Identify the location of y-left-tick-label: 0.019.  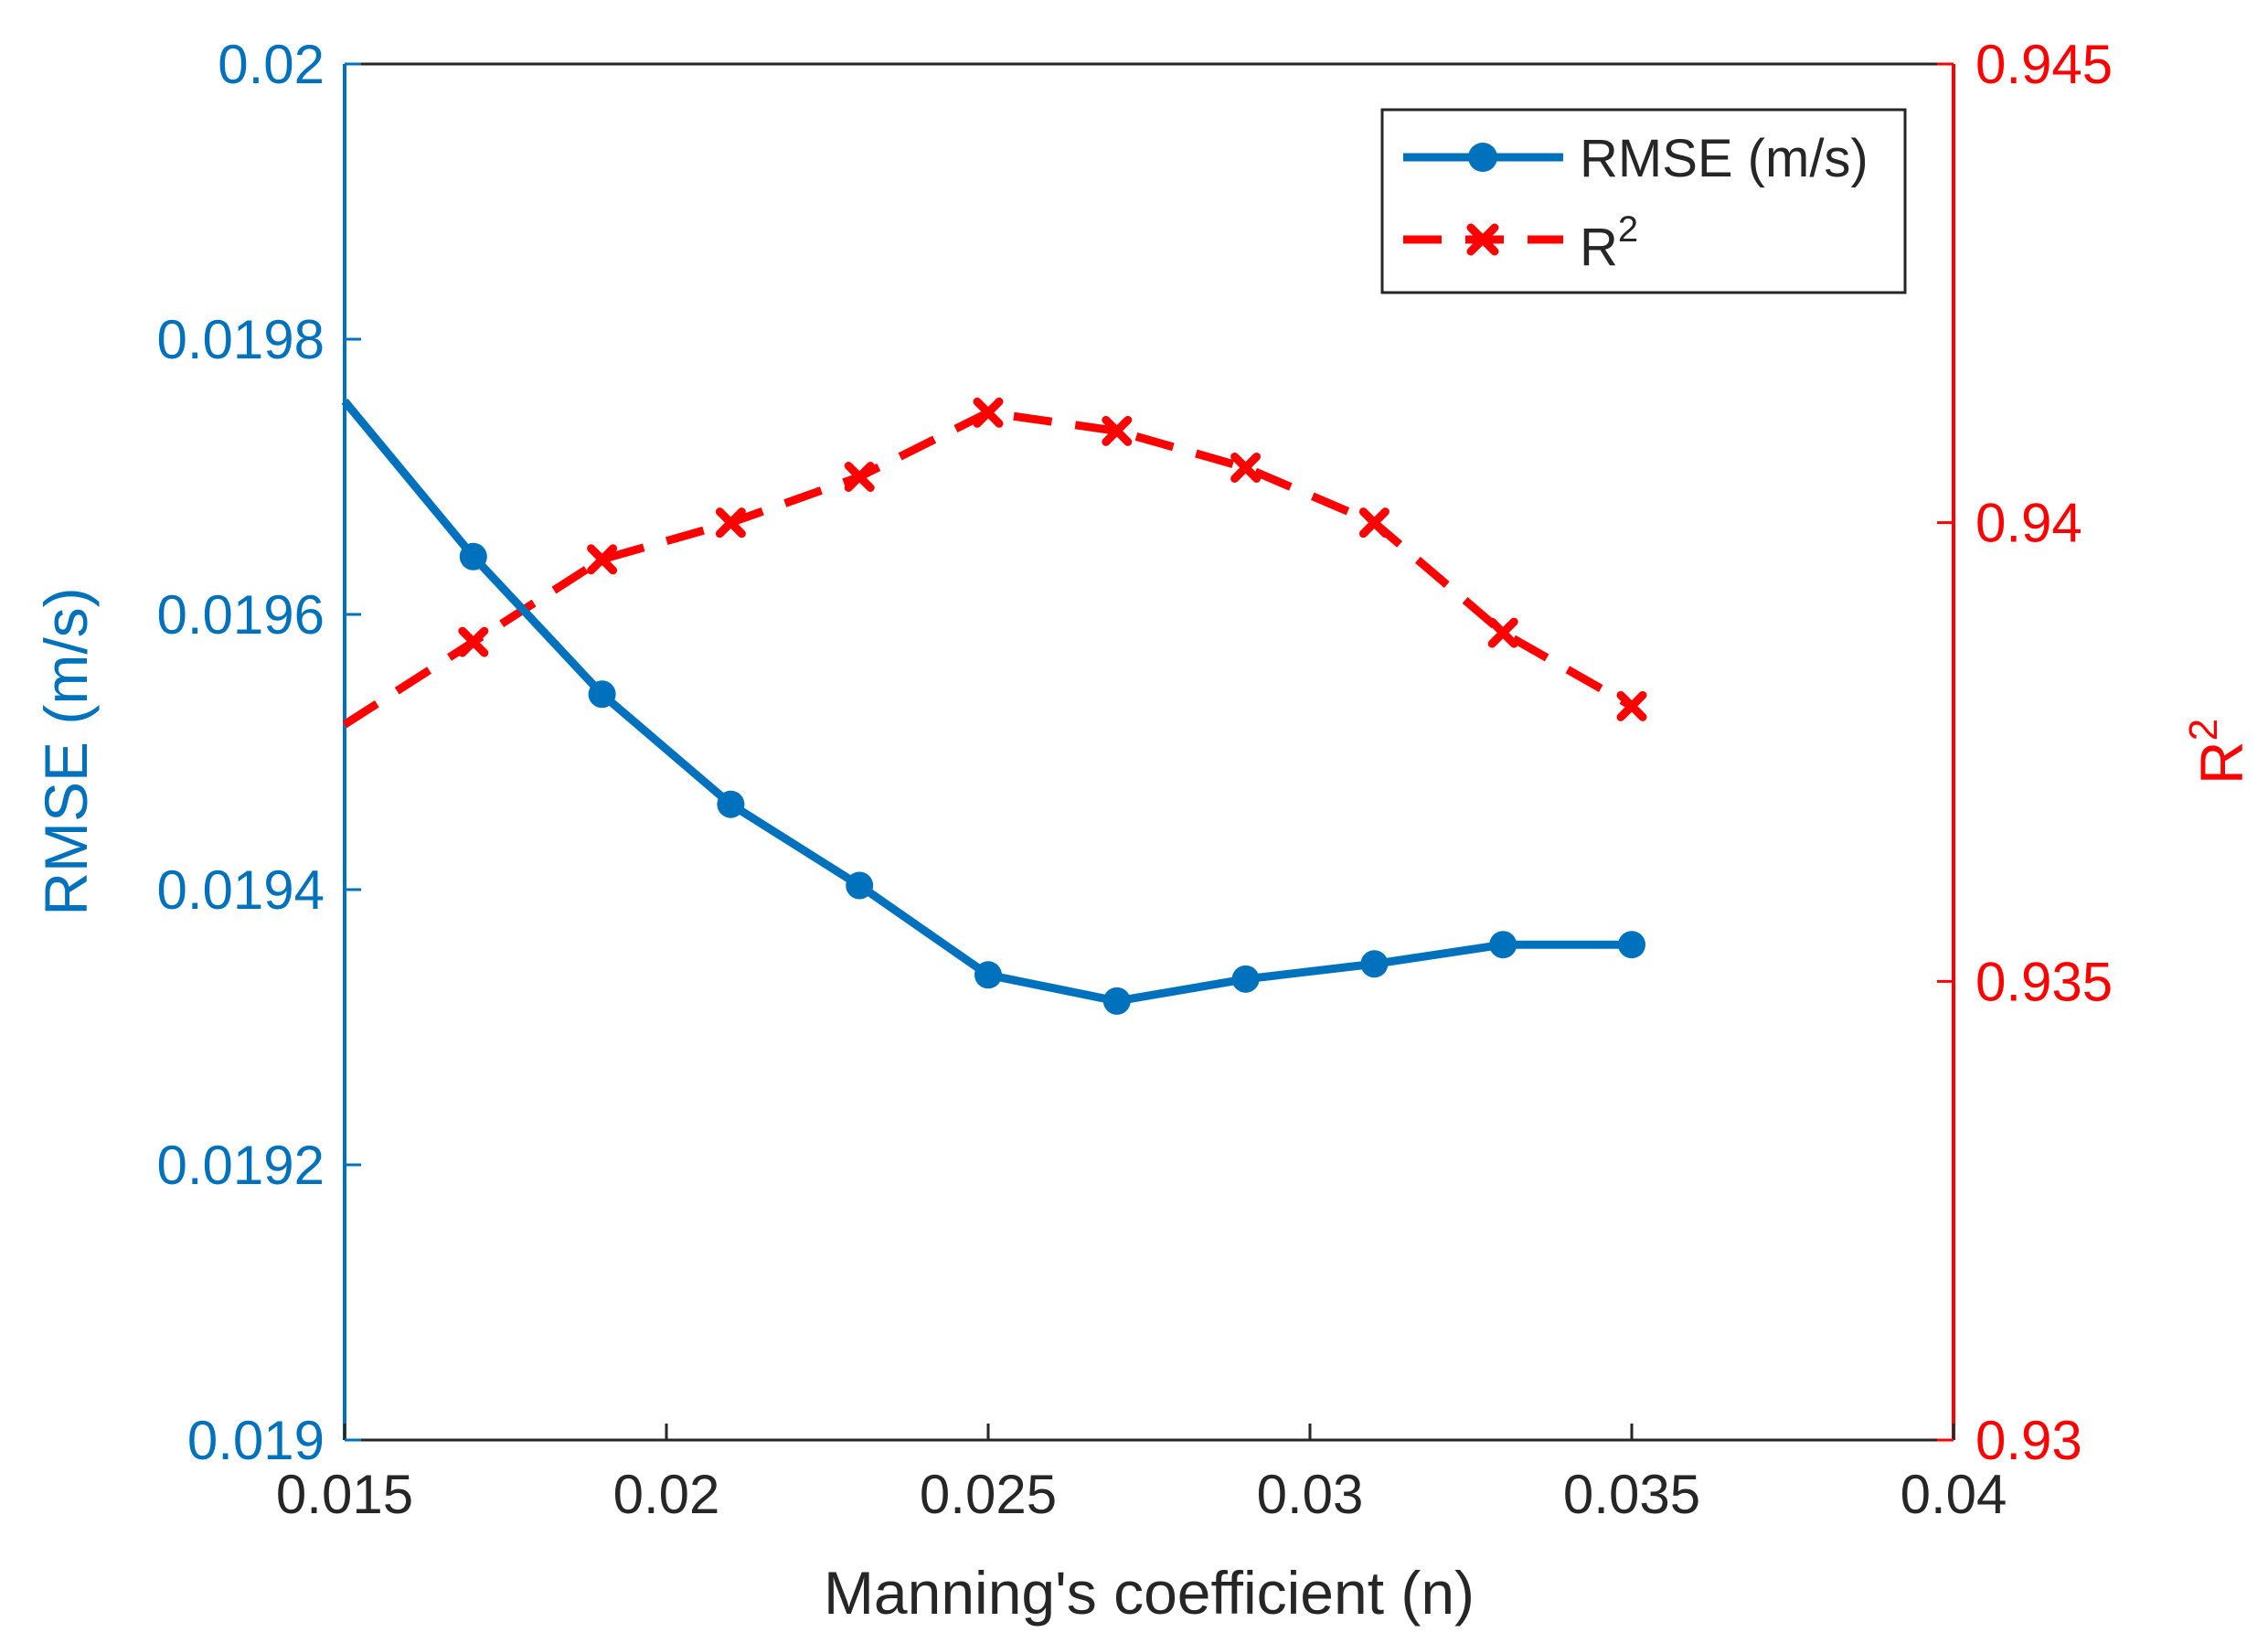
(256, 1441).